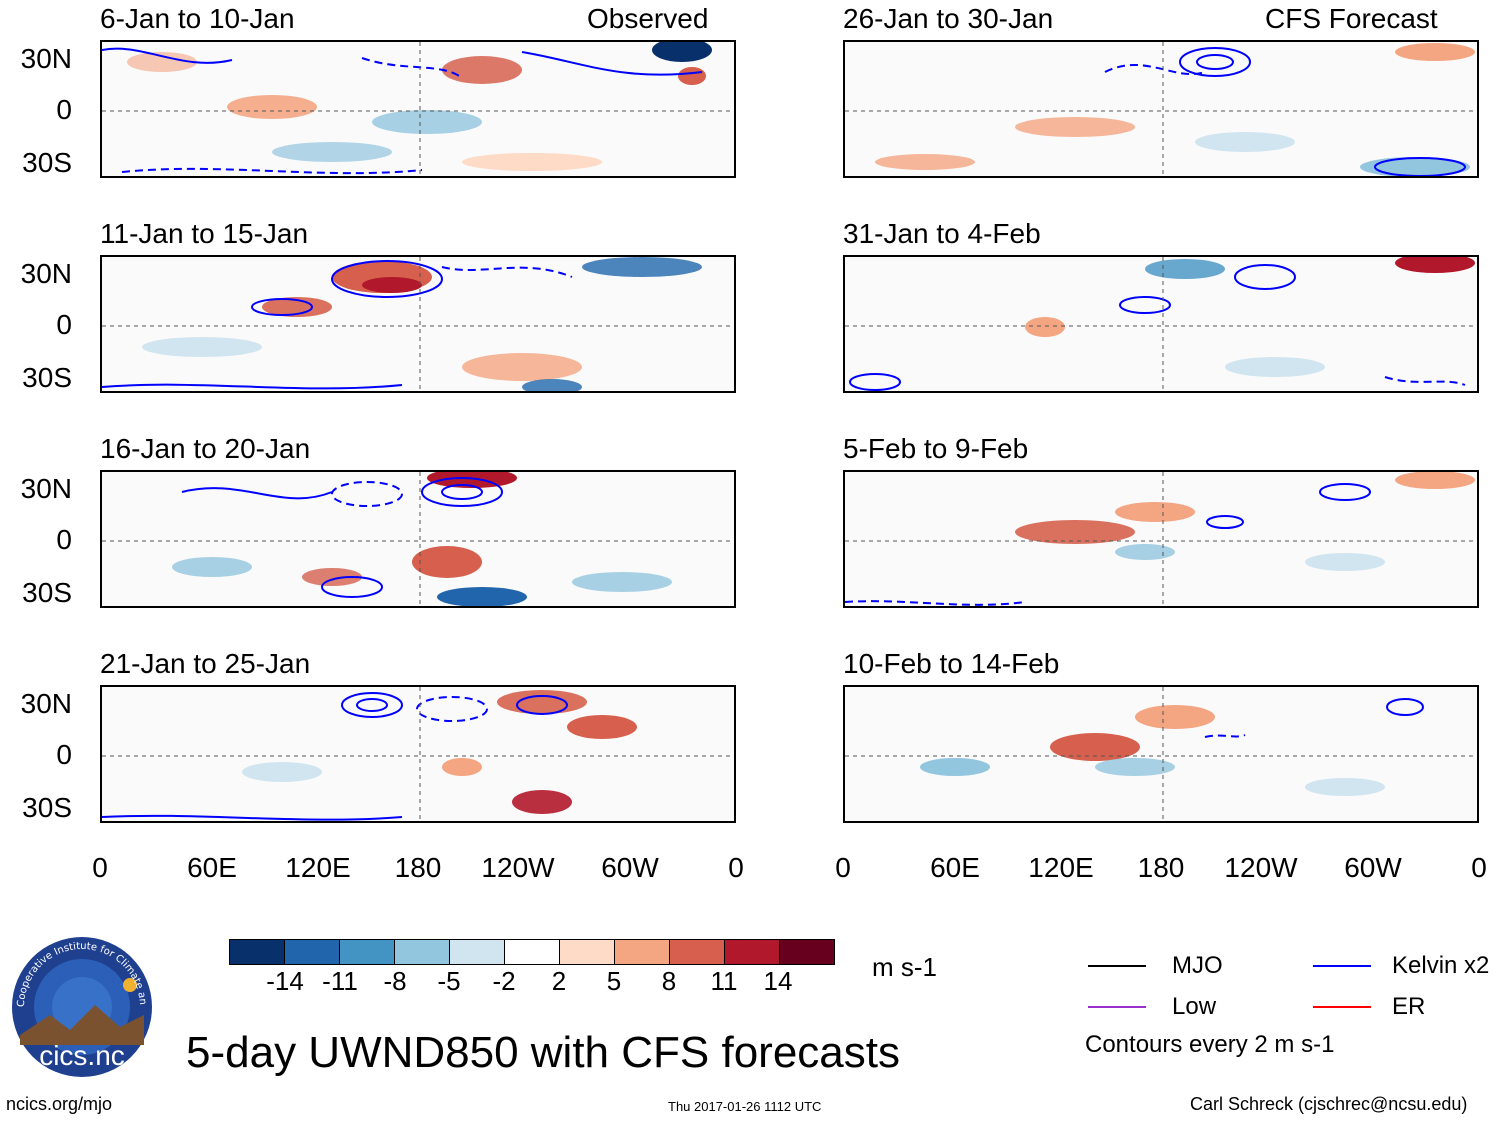 The width and height of the screenshot is (1510, 1121). Describe the element at coordinates (648, 18) in the screenshot. I see `panel-tag-observed: Observed` at that location.